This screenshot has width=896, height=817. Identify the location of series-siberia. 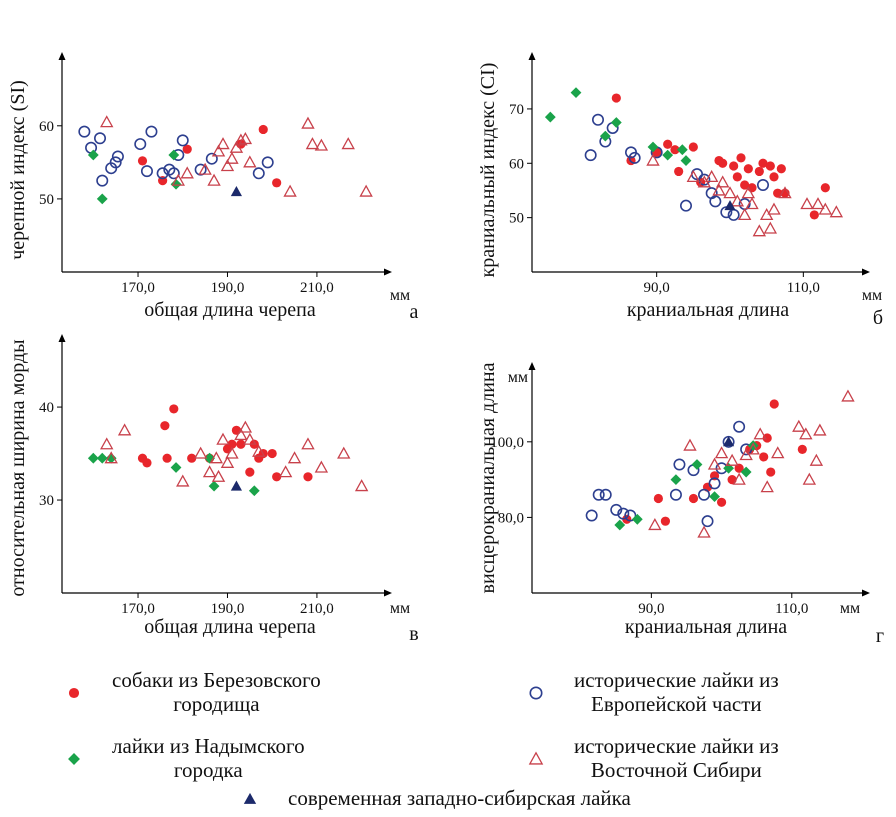
(234, 456).